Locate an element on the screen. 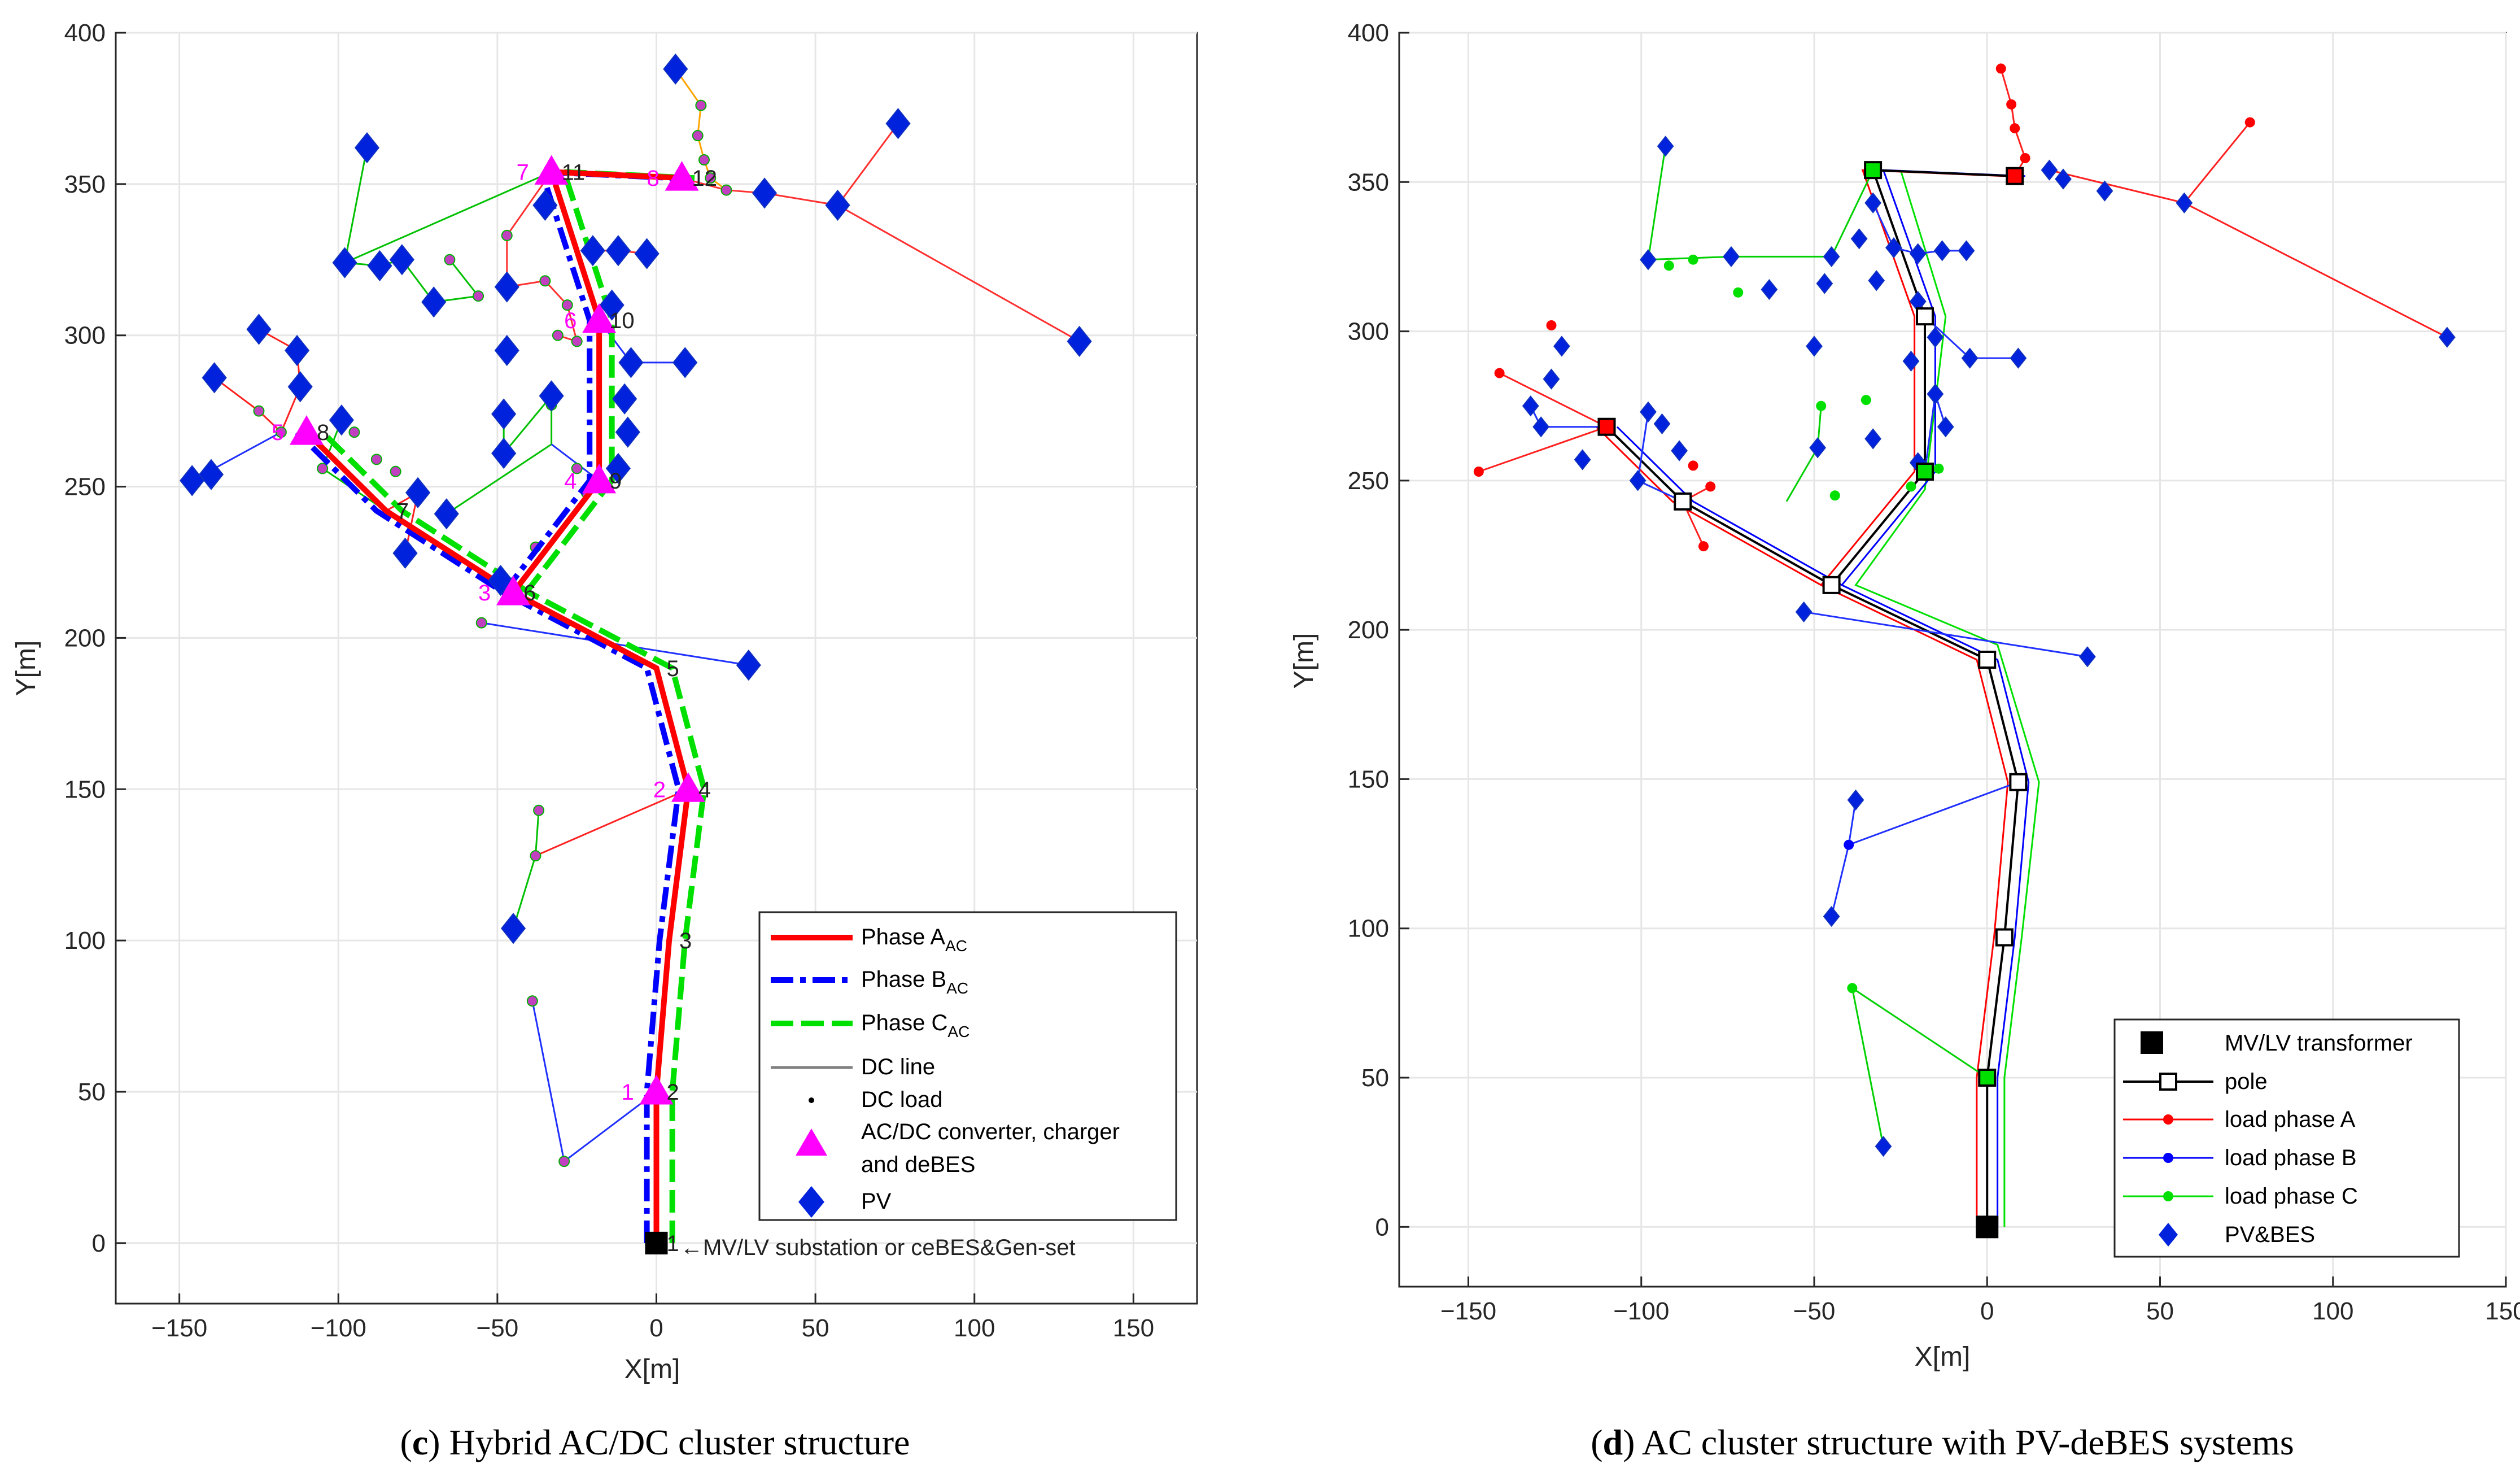 This screenshot has width=2520, height=1477. x-axis-label-d: X[m] is located at coordinates (1943, 1357).